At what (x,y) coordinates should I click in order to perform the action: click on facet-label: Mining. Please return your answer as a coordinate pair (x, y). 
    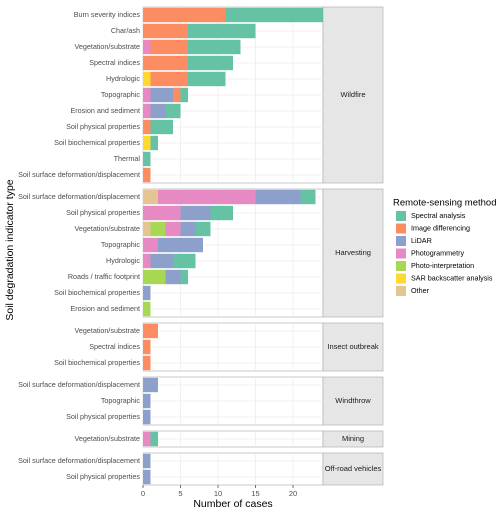
    Looking at the image, I should click on (353, 438).